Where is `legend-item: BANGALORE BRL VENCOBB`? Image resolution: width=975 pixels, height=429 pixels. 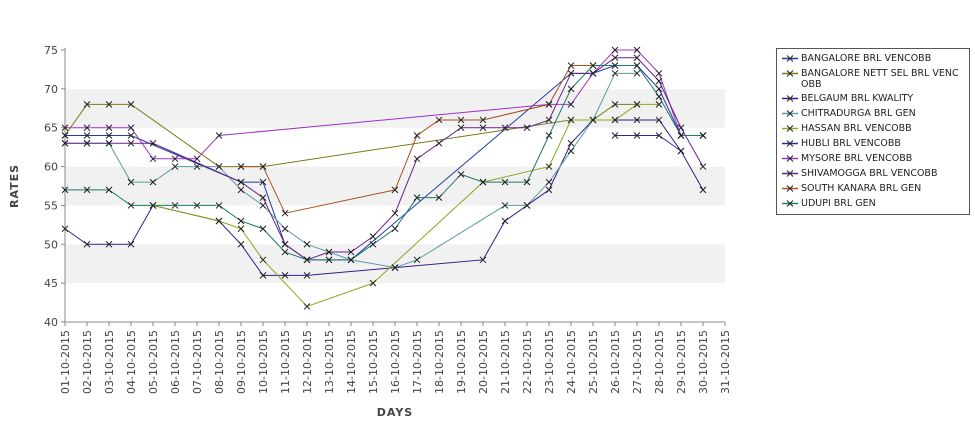 legend-item: BANGALORE BRL VENCOBB is located at coordinates (873, 58).